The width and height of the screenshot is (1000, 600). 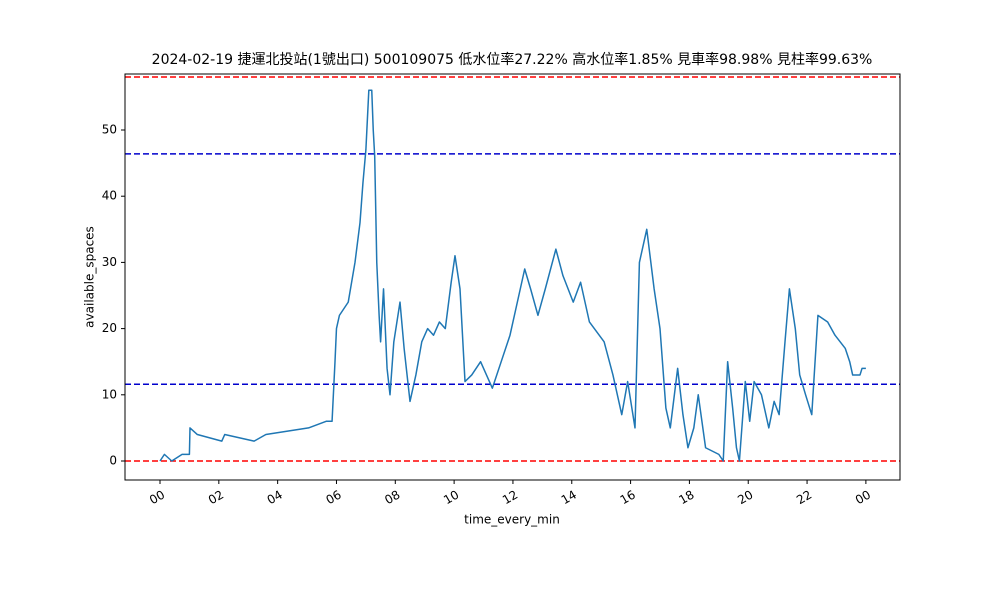 I want to click on y-tick-label: 40, so click(x=109, y=196).